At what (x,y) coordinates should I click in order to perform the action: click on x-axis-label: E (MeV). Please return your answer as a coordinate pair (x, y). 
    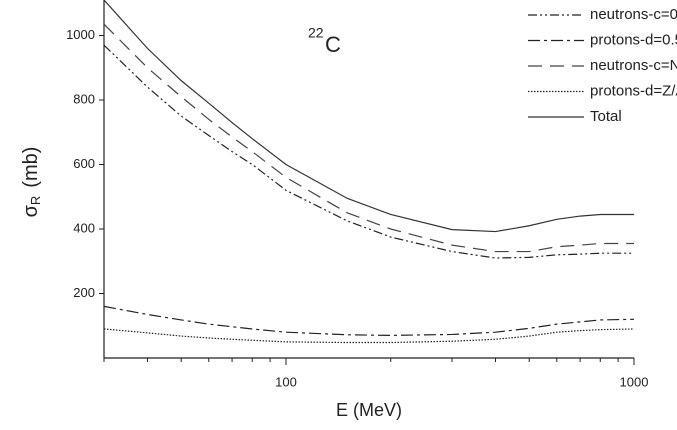
    Looking at the image, I should click on (369, 410).